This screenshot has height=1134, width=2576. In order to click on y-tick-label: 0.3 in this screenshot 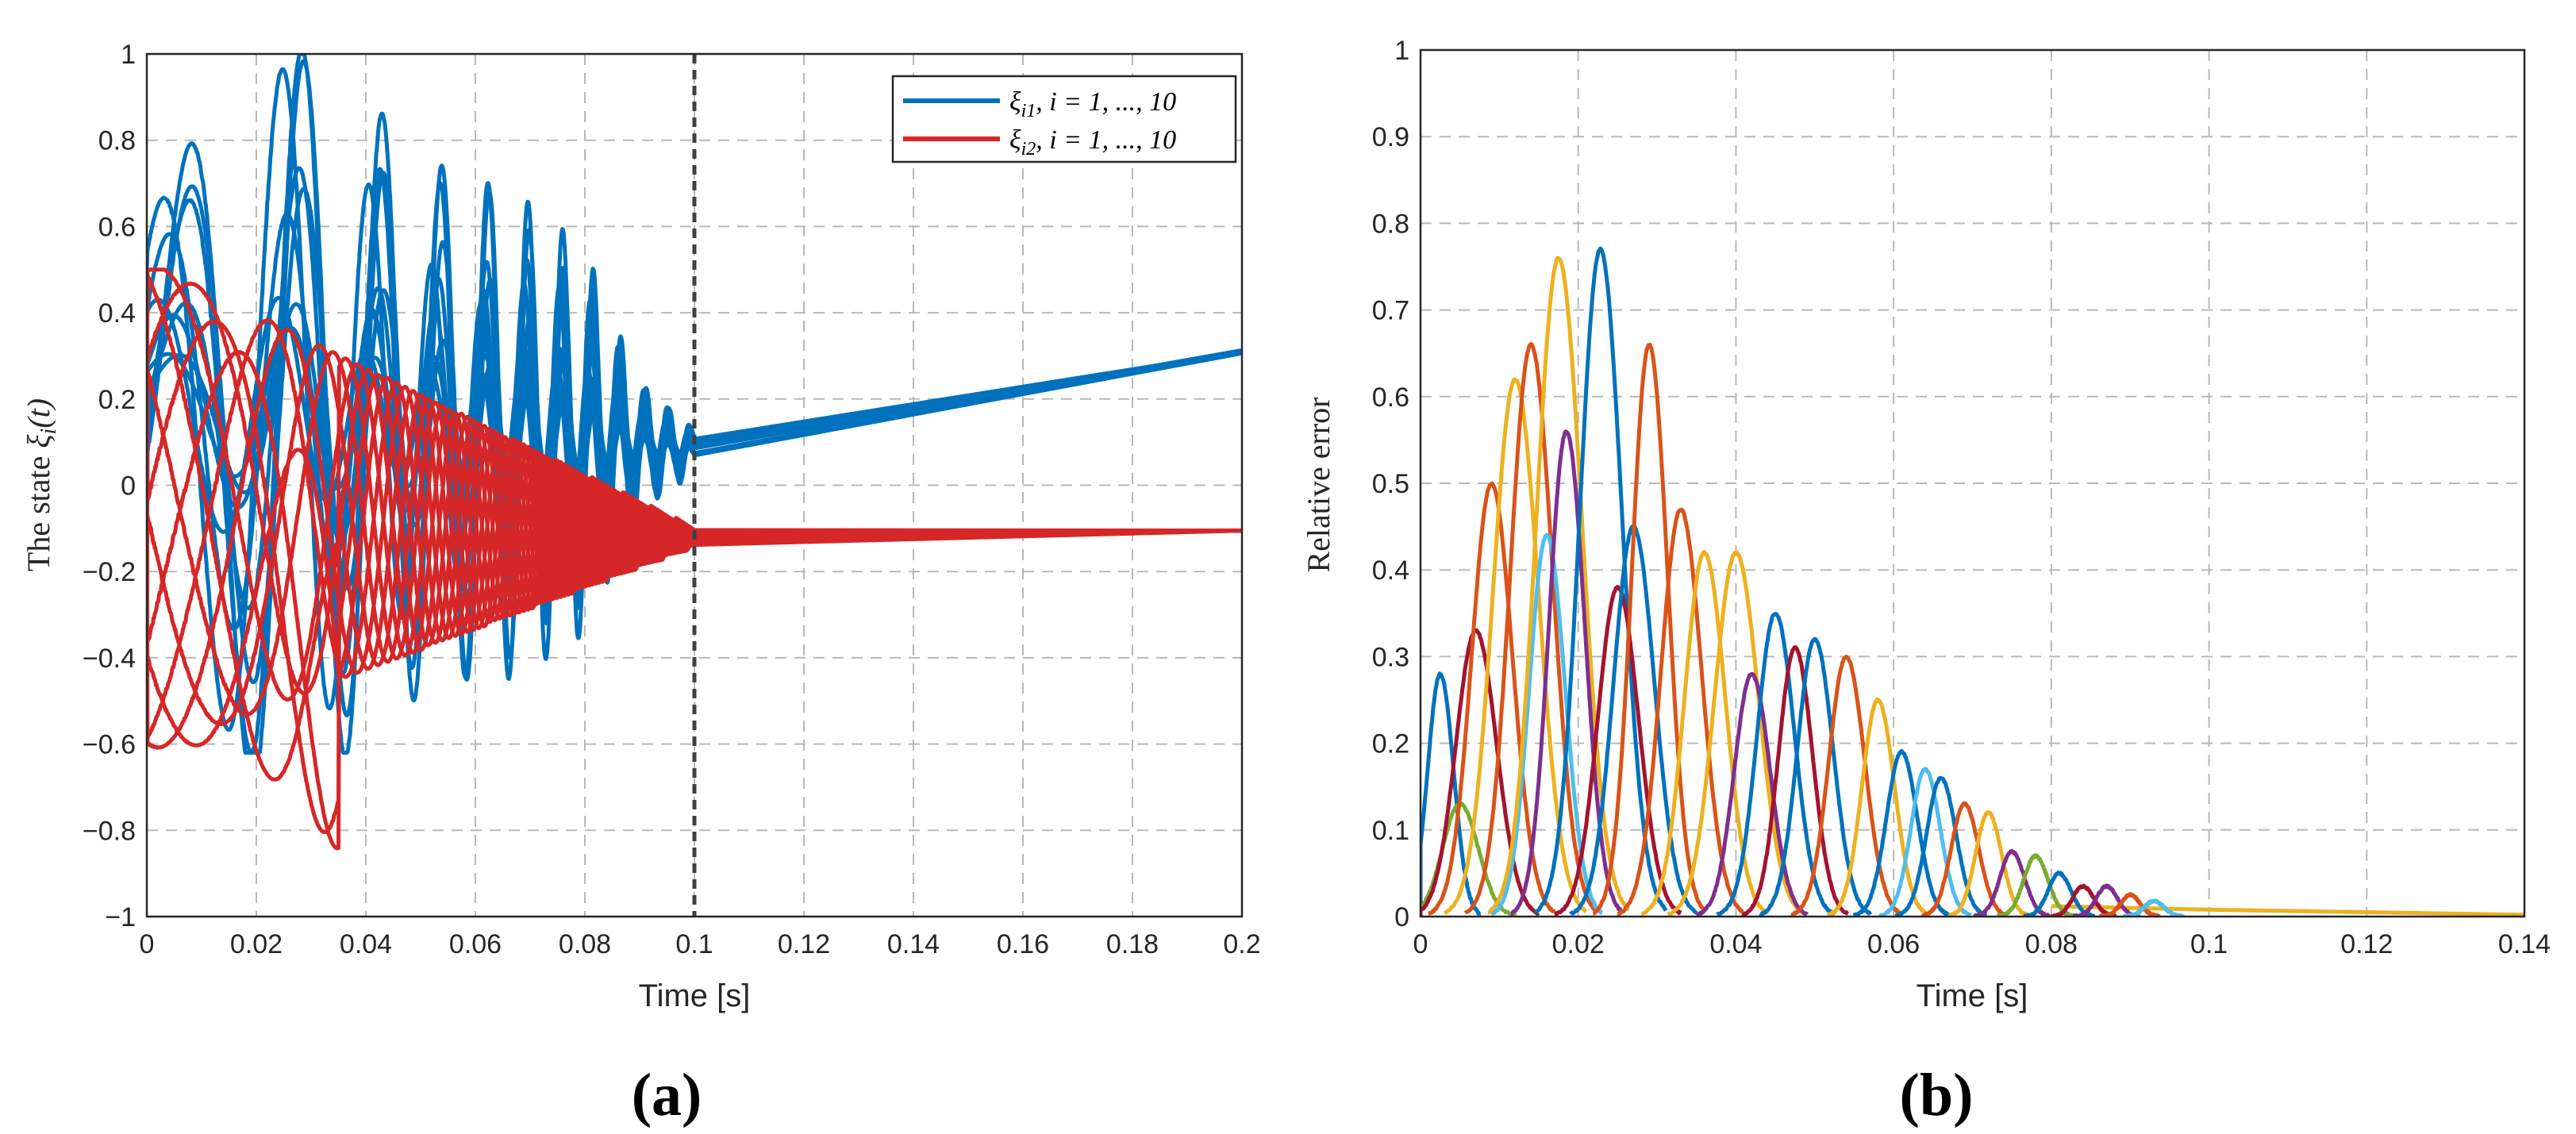, I will do `click(1390, 657)`.